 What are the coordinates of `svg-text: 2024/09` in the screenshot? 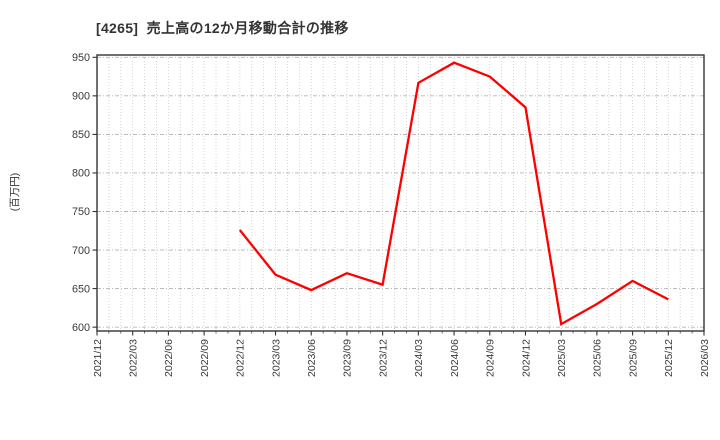 It's located at (491, 358).